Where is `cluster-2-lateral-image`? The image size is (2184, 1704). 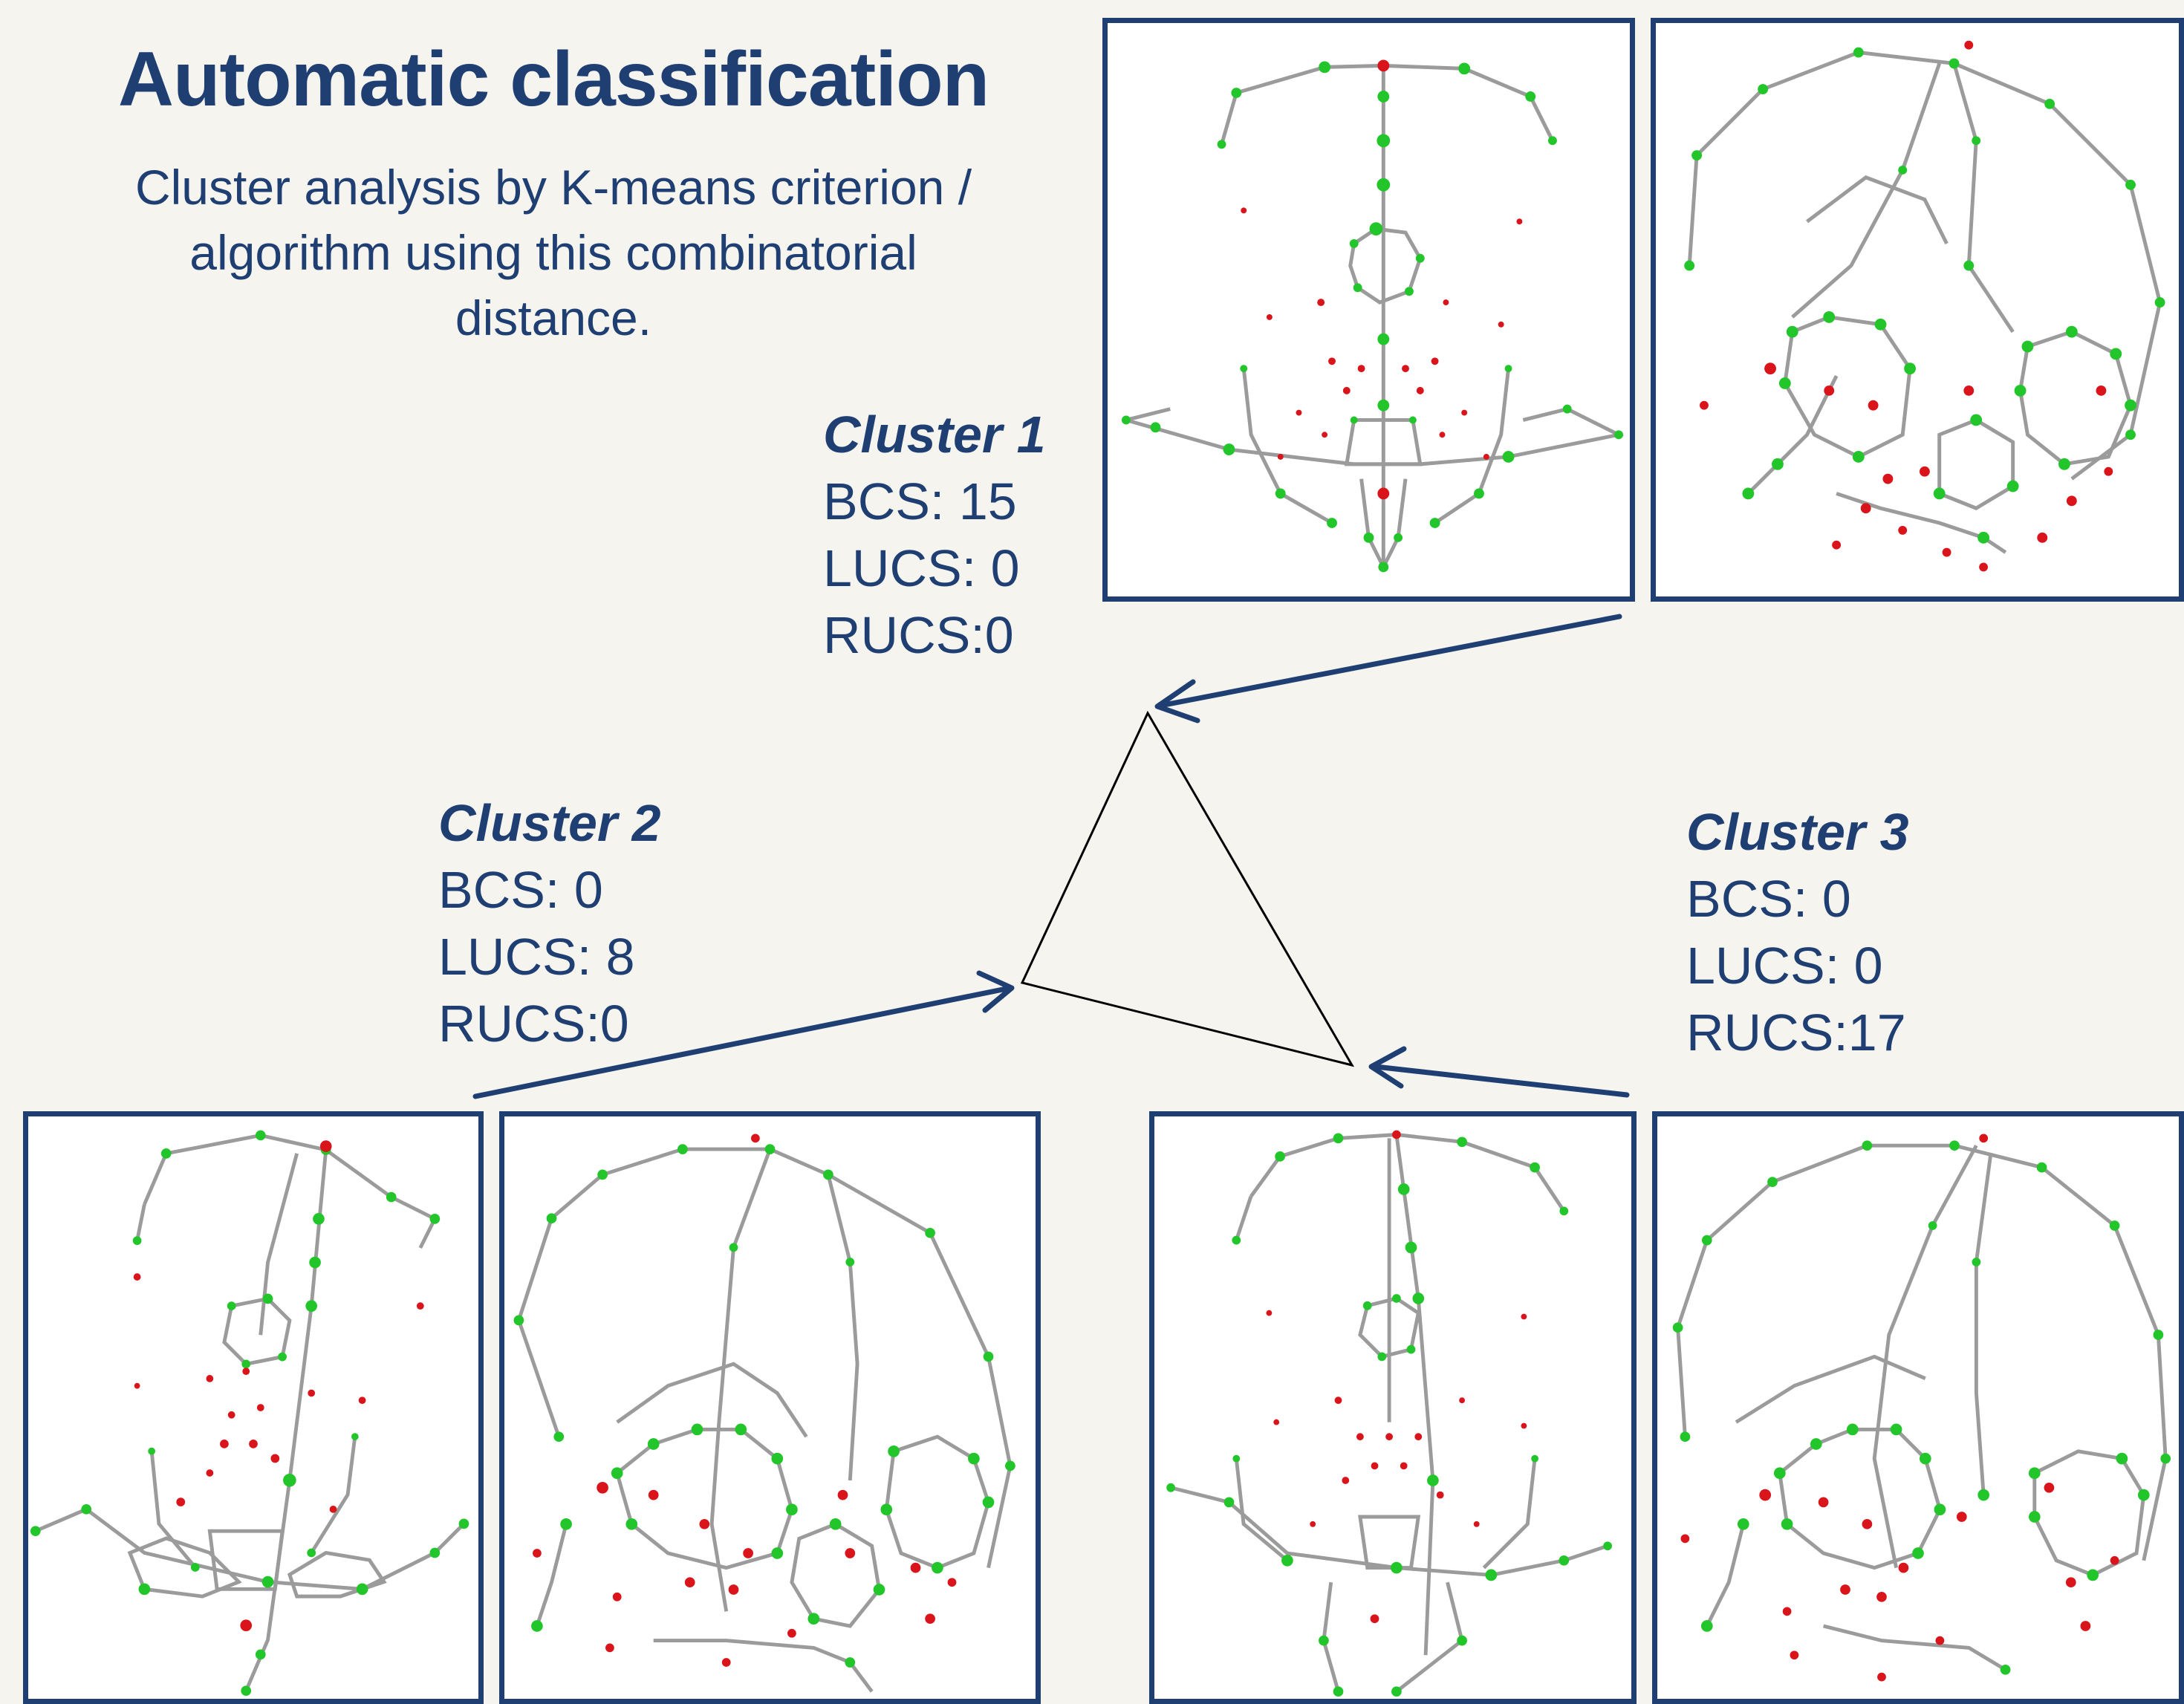
cluster-2-lateral-image is located at coordinates (770, 1407).